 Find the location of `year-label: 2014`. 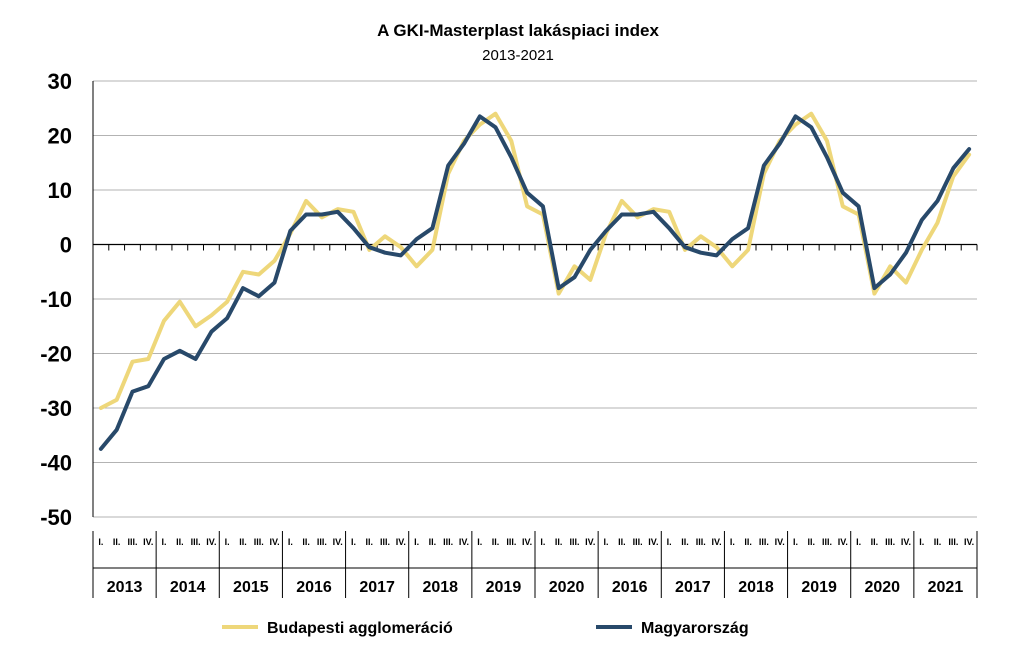

year-label: 2014 is located at coordinates (188, 587).